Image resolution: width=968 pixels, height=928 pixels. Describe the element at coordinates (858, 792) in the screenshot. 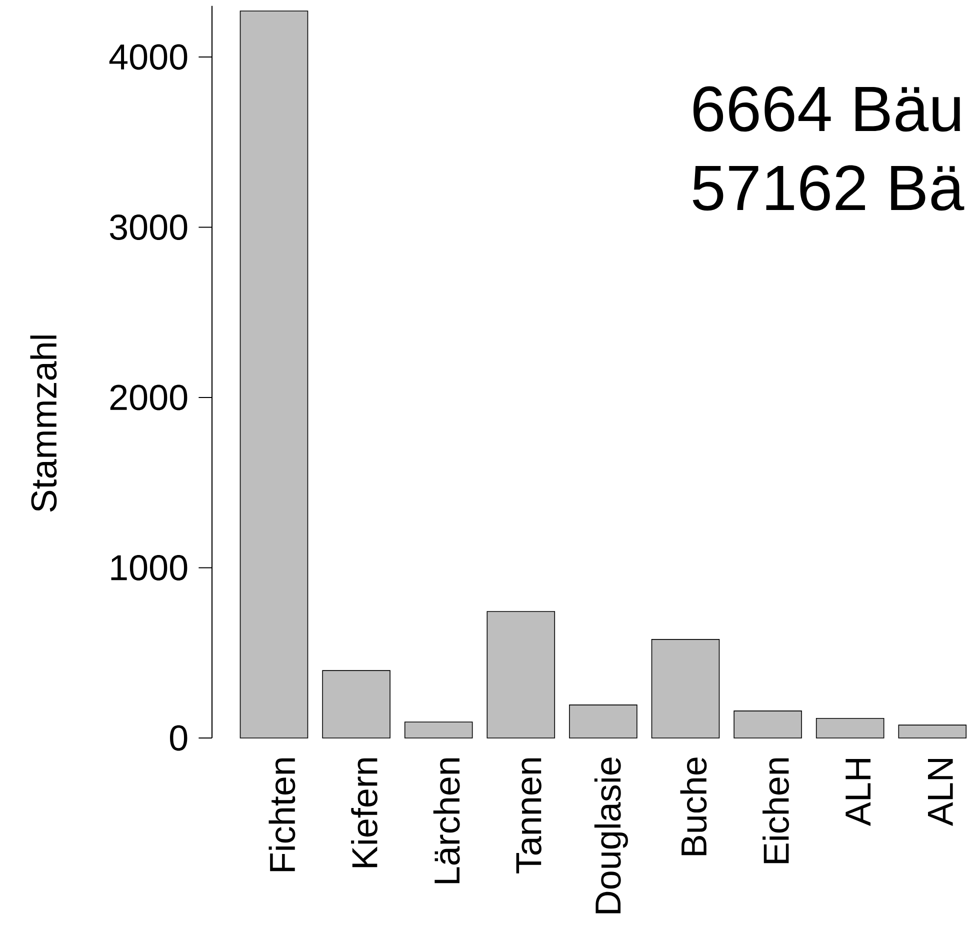

I see `x-tick-label: ALH` at that location.